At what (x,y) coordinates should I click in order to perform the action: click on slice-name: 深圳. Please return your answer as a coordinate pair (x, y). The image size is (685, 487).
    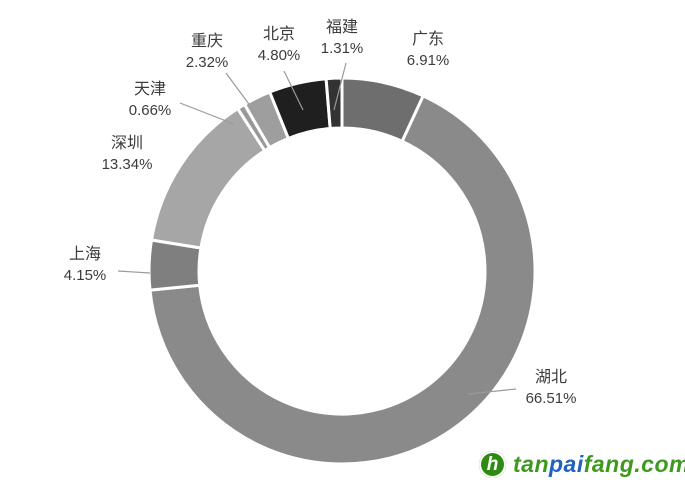
    Looking at the image, I should click on (126, 143).